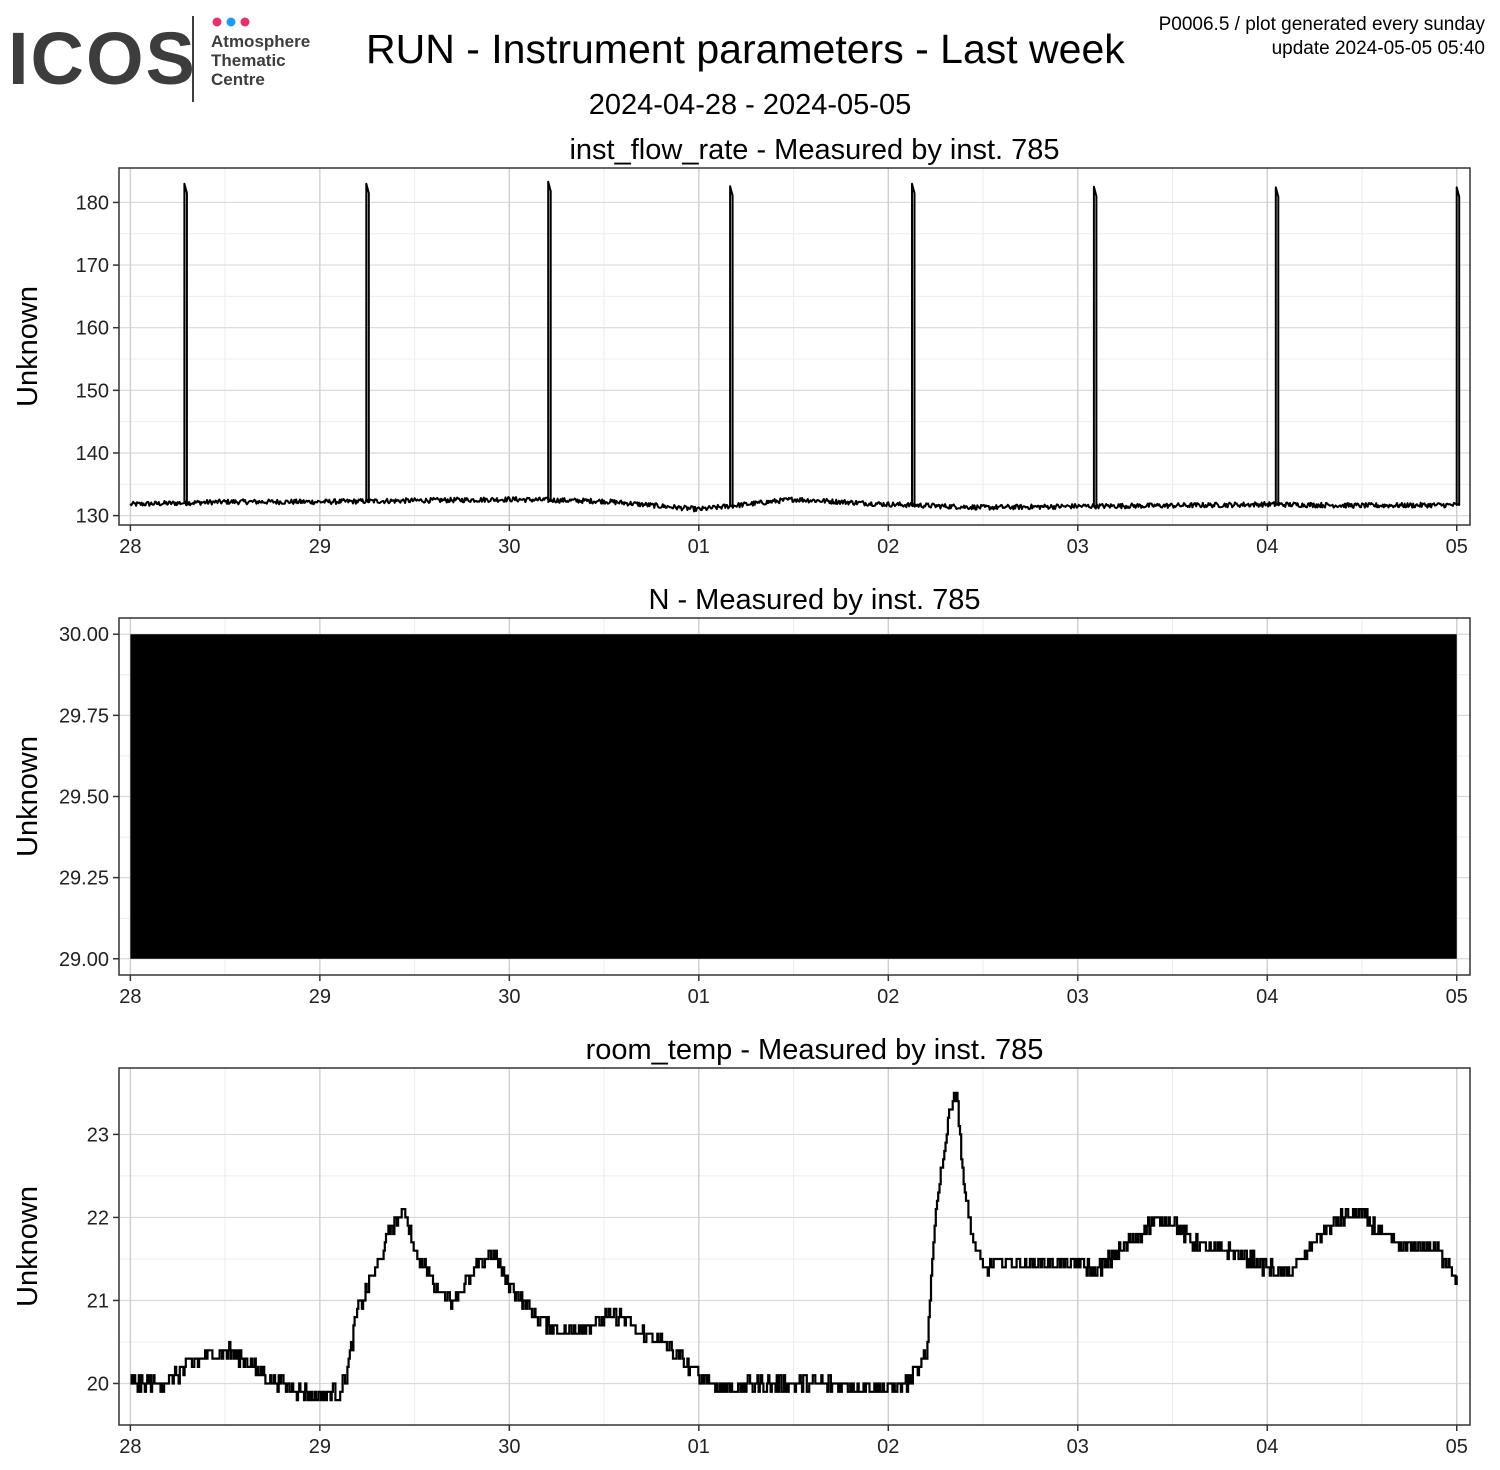 The height and width of the screenshot is (1470, 1500). Describe the element at coordinates (84, 716) in the screenshot. I see `y-tick-label: 29.75` at that location.